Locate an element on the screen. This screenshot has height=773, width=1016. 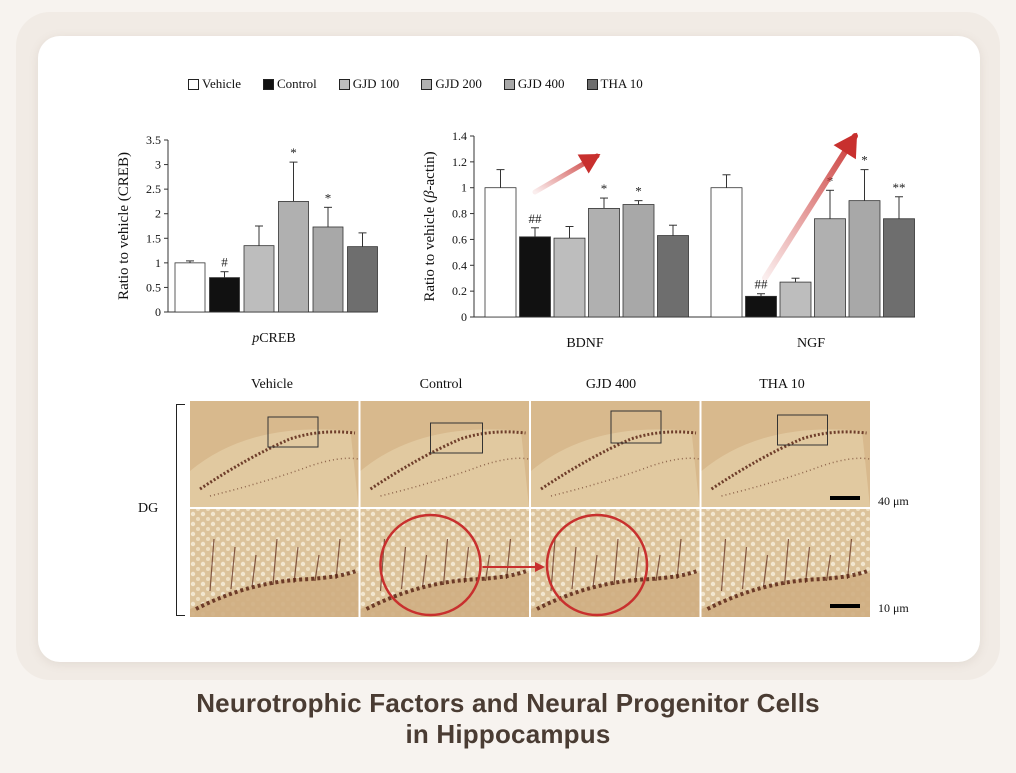
micrograph-col-label-tha10: THA 10 is located at coordinates (782, 384).